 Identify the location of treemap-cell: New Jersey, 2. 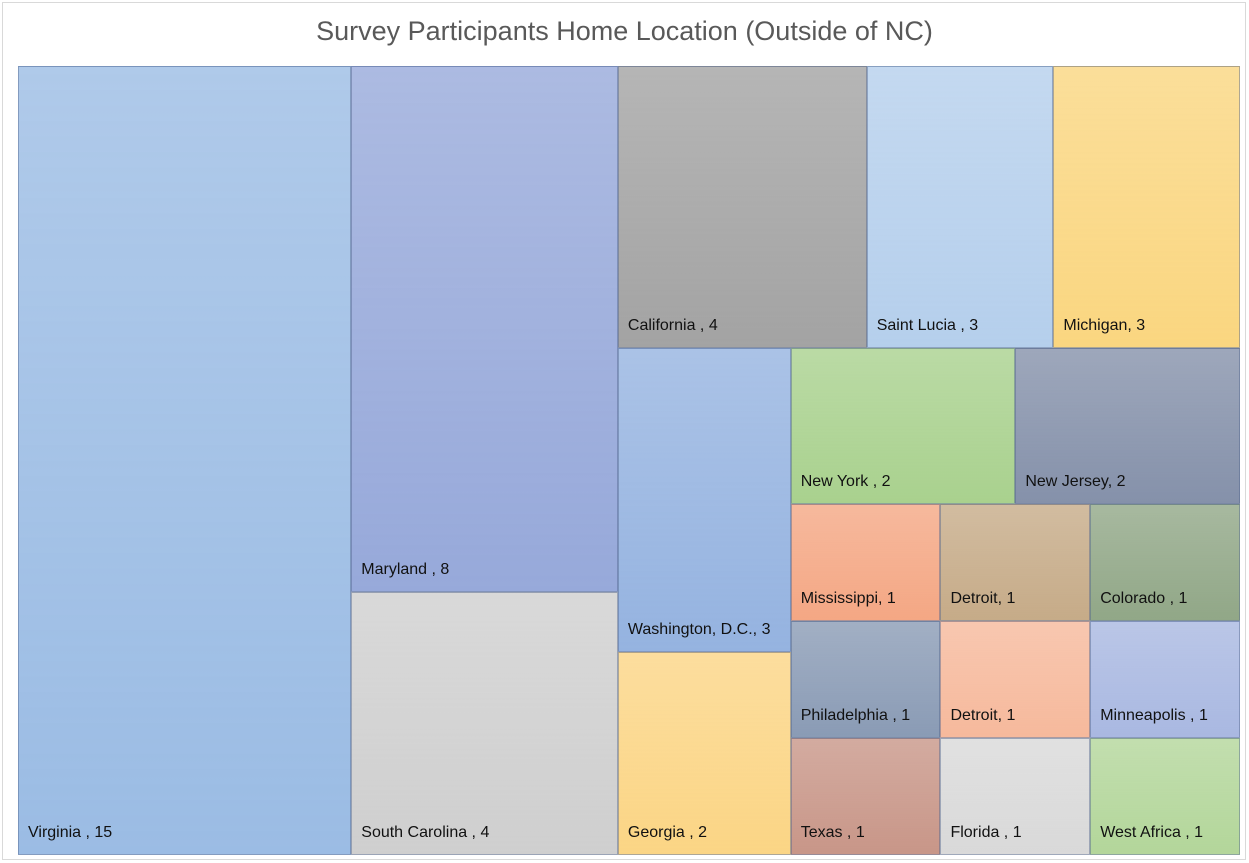
(1127, 425).